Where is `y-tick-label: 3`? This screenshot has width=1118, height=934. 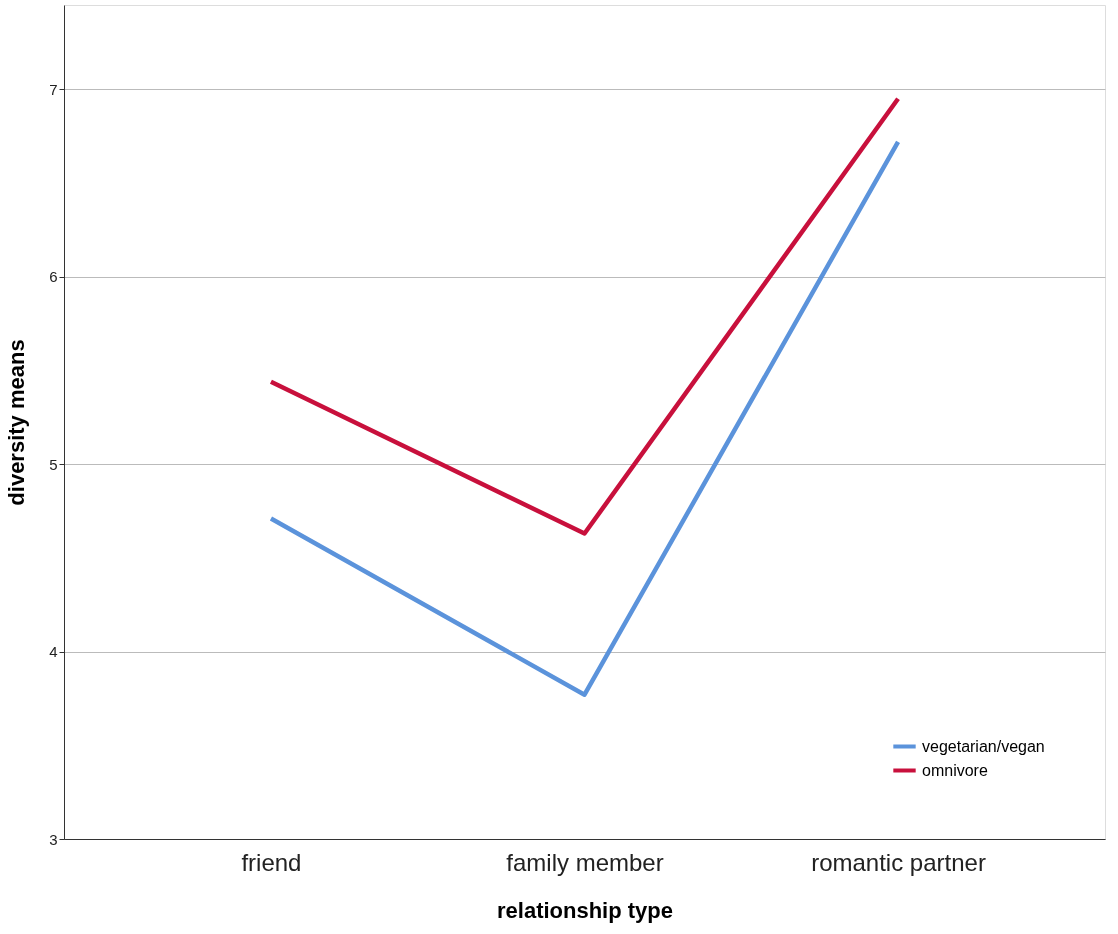
y-tick-label: 3 is located at coordinates (53, 839).